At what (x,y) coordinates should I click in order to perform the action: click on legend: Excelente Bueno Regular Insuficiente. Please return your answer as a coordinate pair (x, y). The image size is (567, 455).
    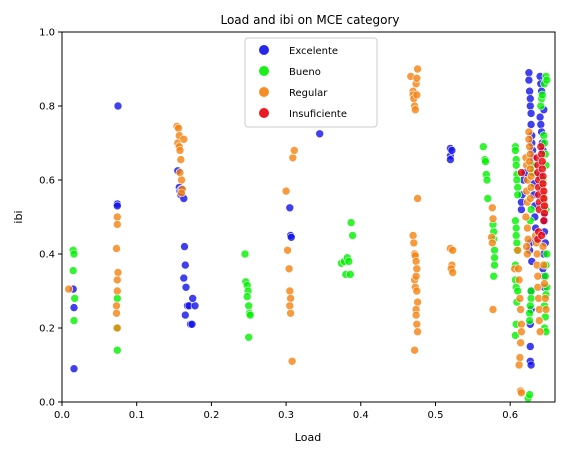
    Looking at the image, I should click on (311, 82).